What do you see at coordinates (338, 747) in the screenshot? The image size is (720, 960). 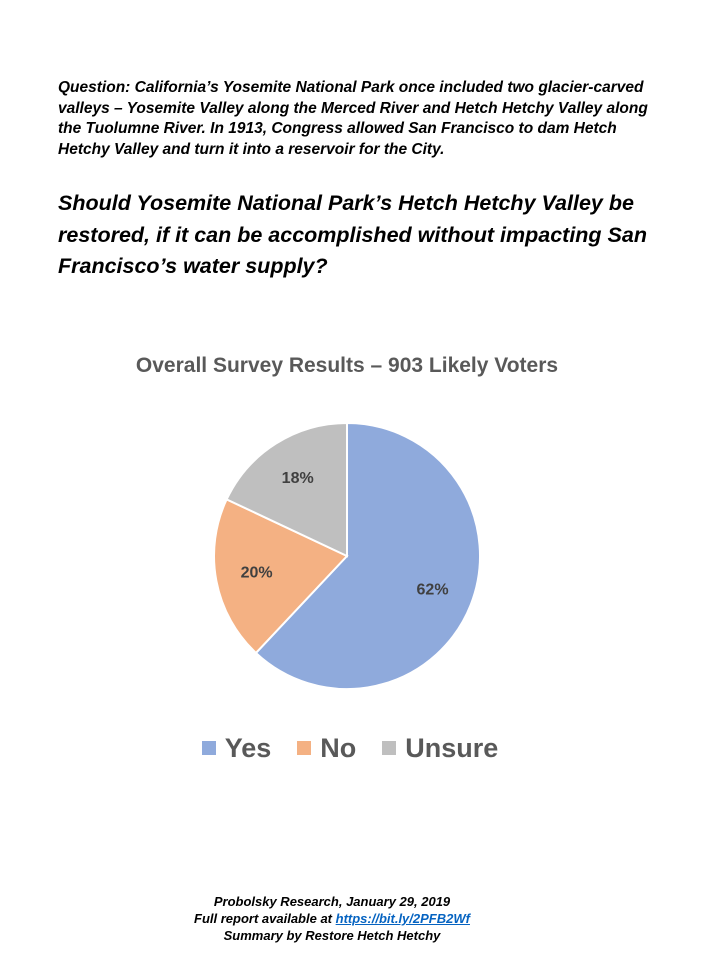 I see `legend-label-no: No` at bounding box center [338, 747].